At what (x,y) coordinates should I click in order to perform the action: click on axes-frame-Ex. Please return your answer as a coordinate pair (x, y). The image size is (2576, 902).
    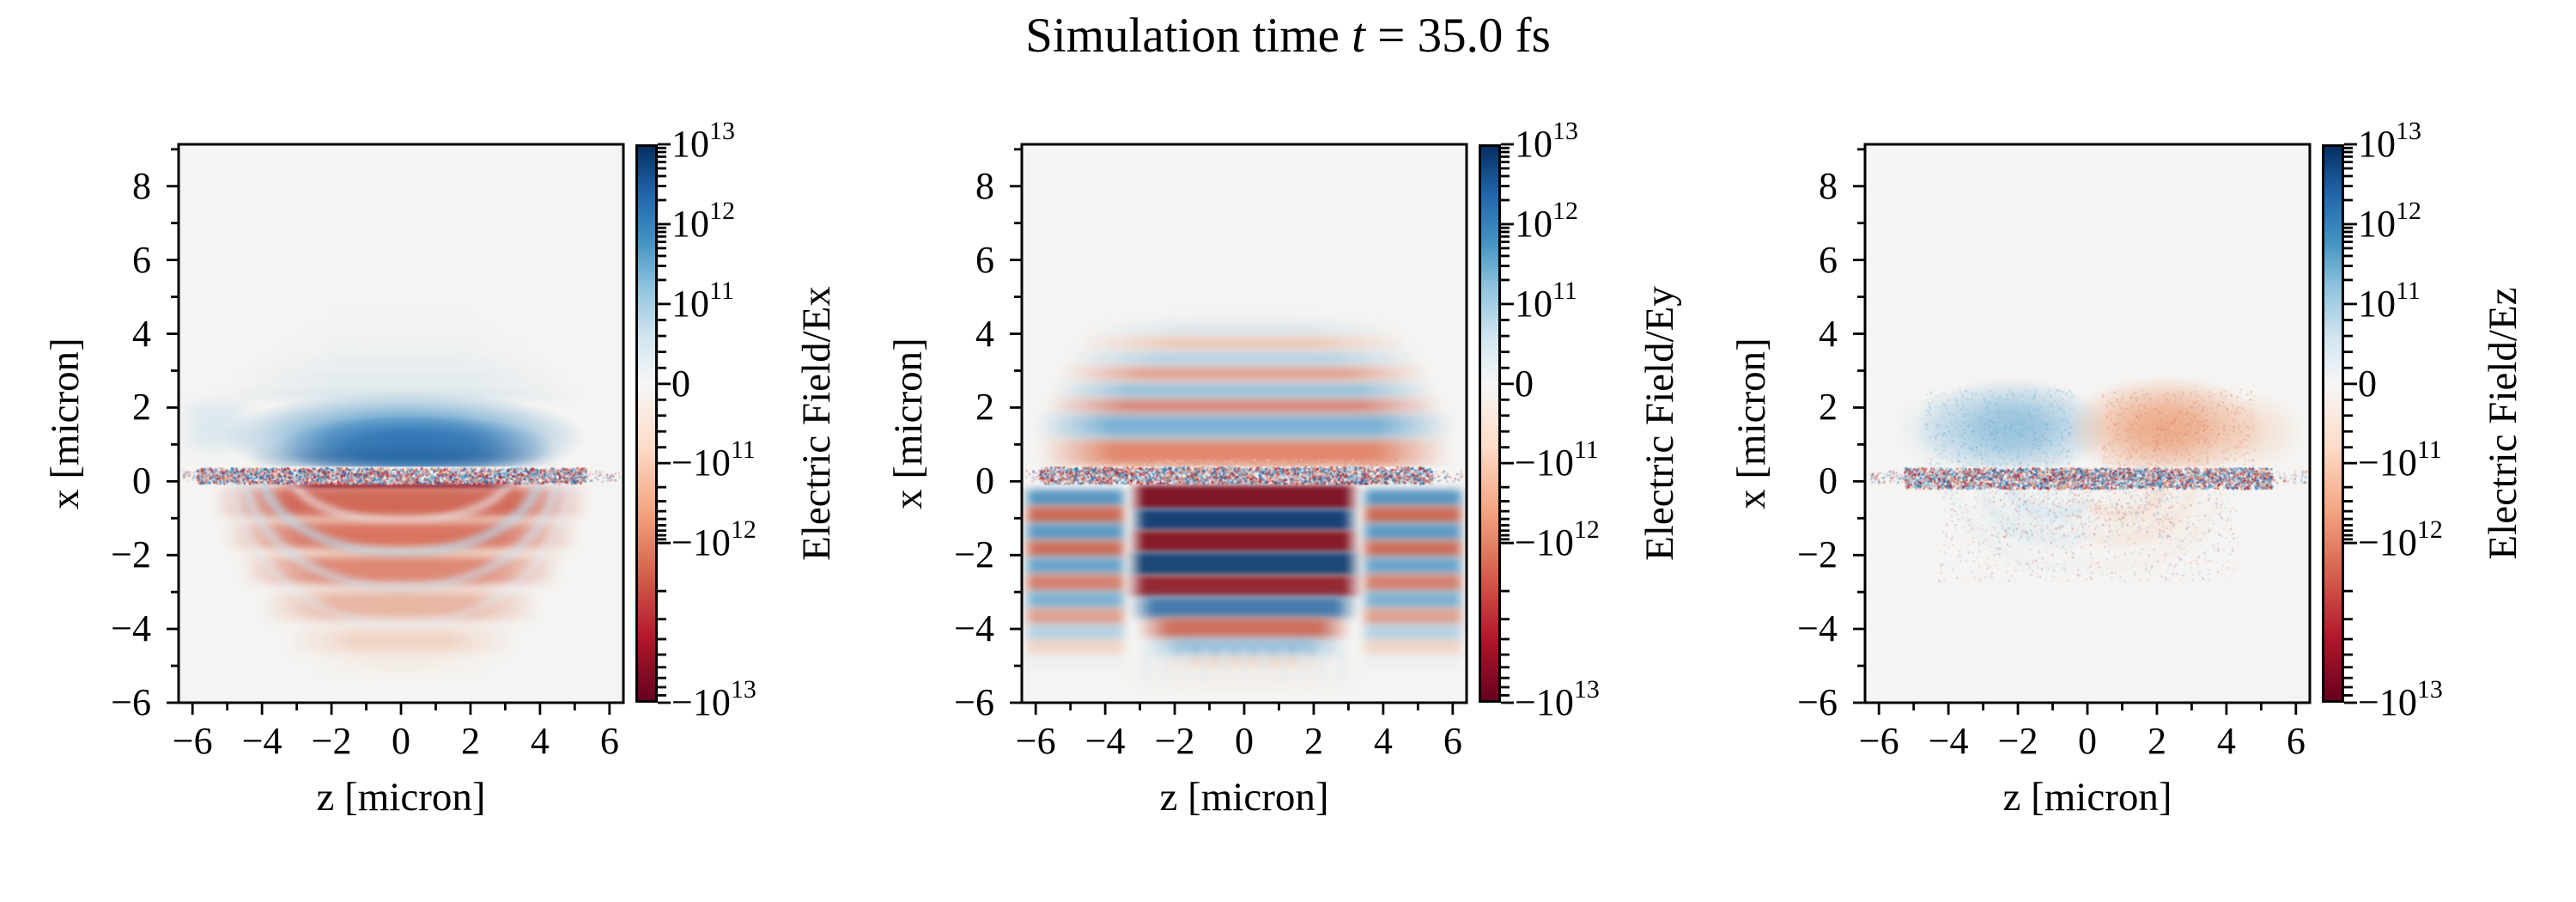
    Looking at the image, I should click on (396, 429).